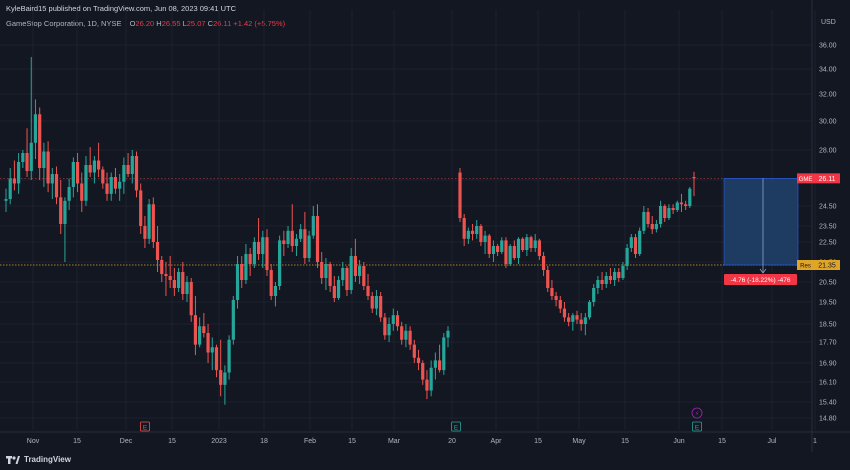 This screenshot has height=470, width=850. I want to click on symbol-name: GameStop Corporation, 1D, NYSE, so click(64, 23).